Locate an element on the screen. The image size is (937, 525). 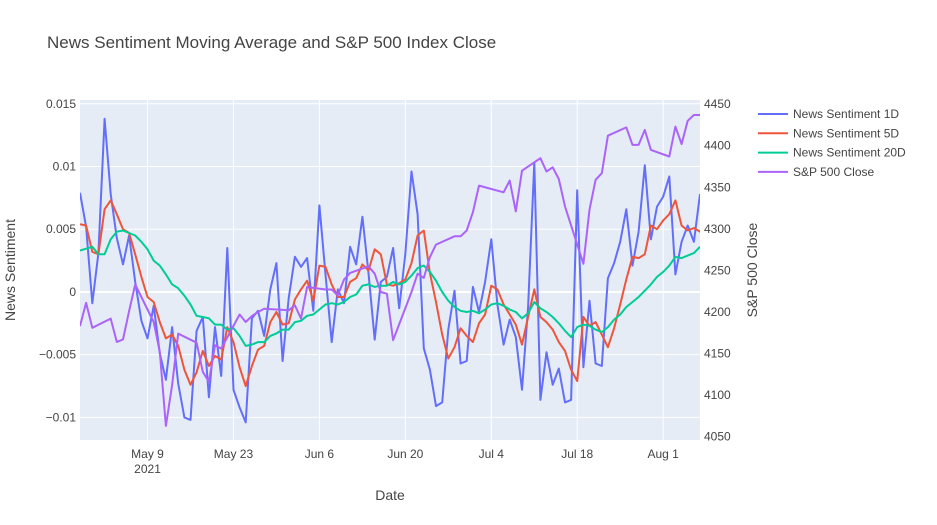
y-axis-title: News Sentiment is located at coordinates (10, 270).